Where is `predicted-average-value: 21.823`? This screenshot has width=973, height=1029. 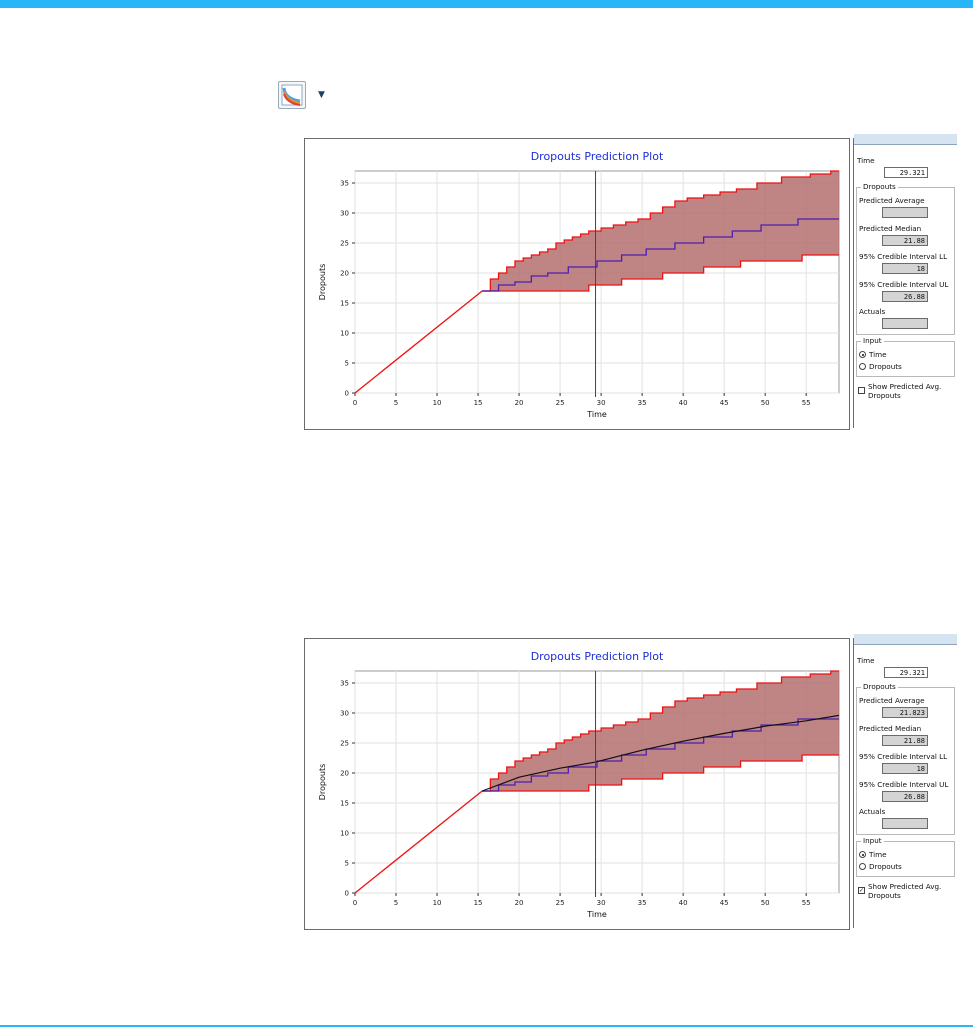
predicted-average-value: 21.823 is located at coordinates (905, 712).